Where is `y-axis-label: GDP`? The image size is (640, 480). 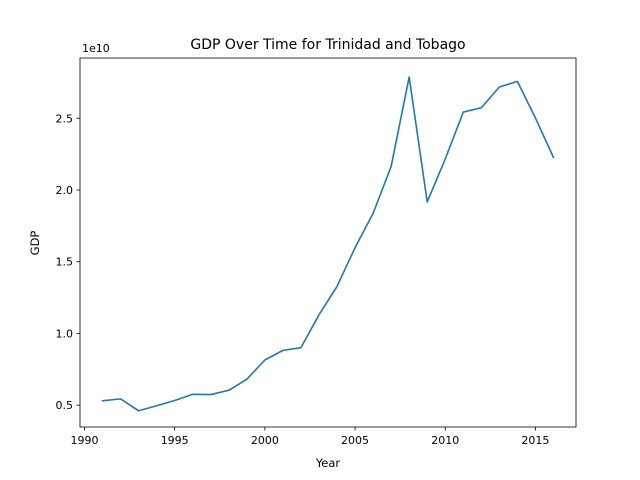 y-axis-label: GDP is located at coordinates (35, 243).